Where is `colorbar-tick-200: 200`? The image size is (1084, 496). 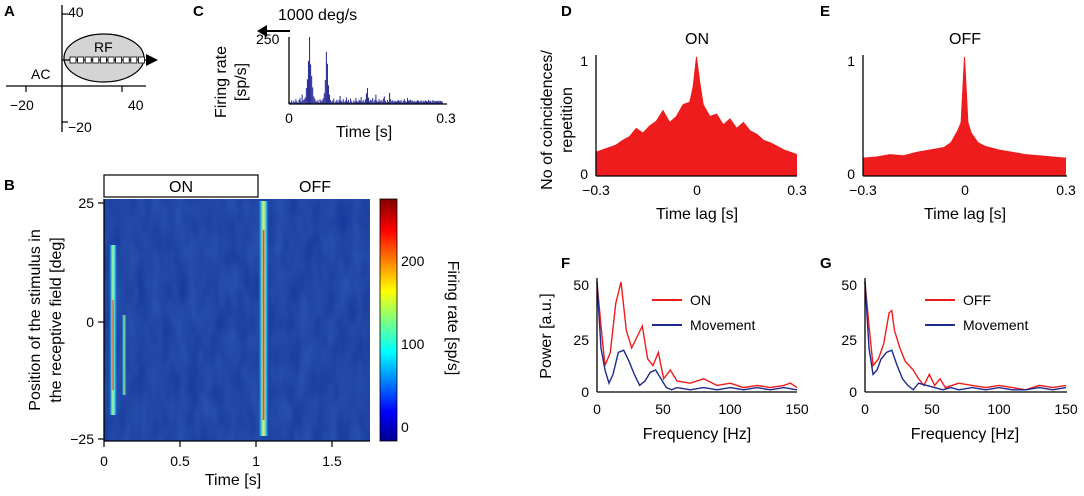 colorbar-tick-200: 200 is located at coordinates (413, 261).